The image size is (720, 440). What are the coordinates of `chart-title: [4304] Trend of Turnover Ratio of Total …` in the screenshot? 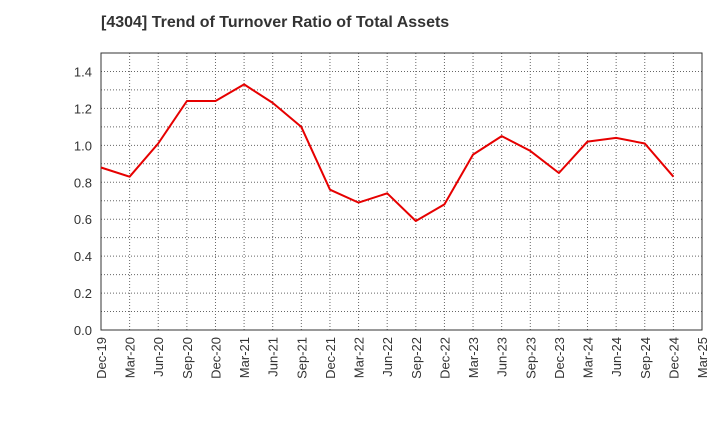 It's located at (275, 22).